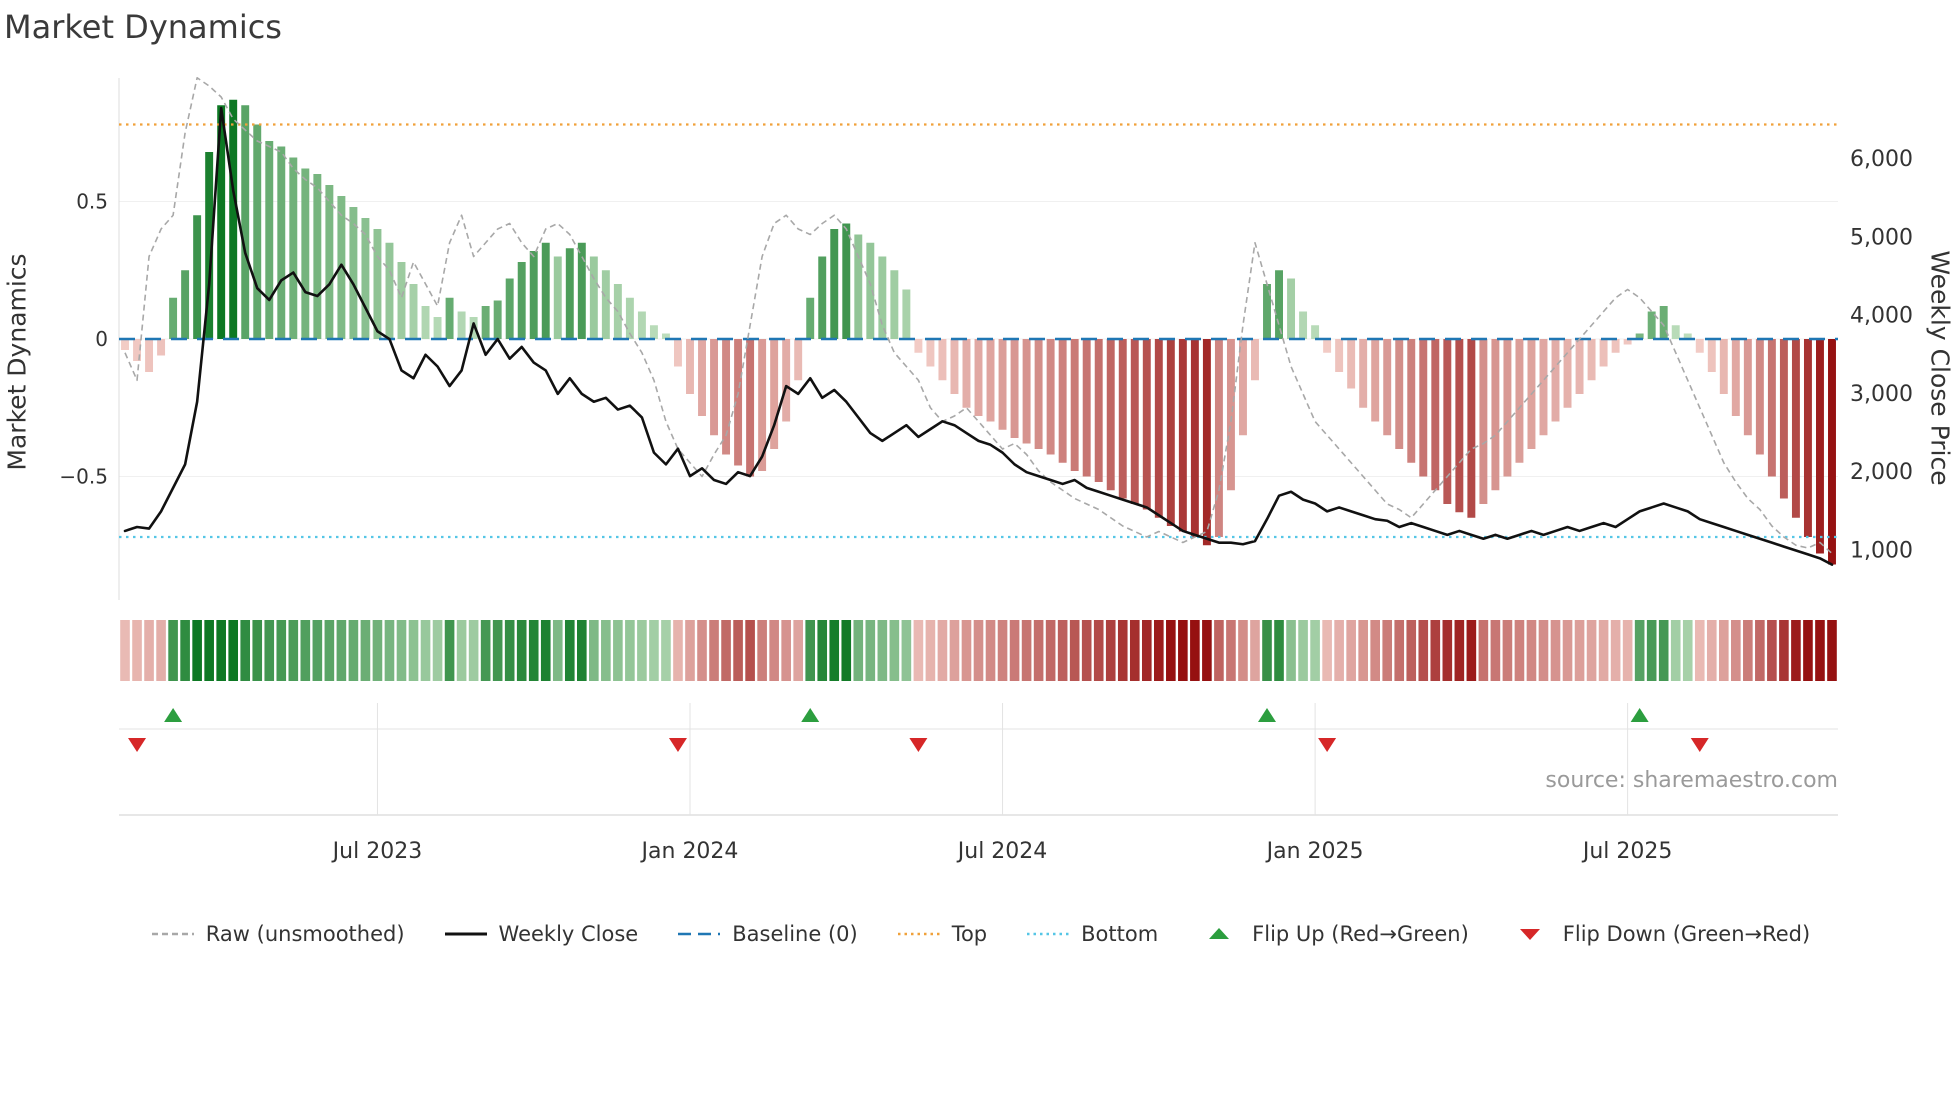  What do you see at coordinates (568, 934) in the screenshot?
I see `legend-label: Weekly Close` at bounding box center [568, 934].